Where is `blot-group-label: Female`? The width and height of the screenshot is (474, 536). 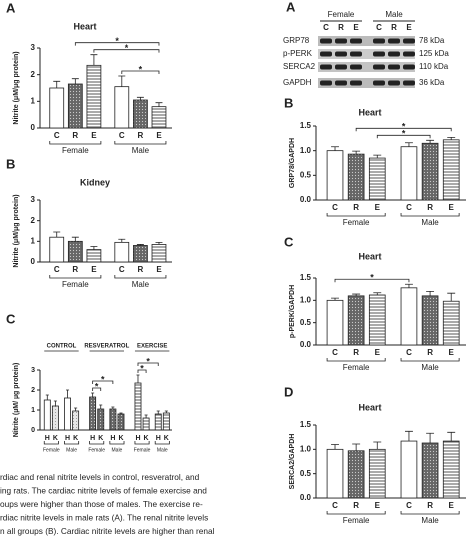 blot-group-label: Female is located at coordinates (341, 14).